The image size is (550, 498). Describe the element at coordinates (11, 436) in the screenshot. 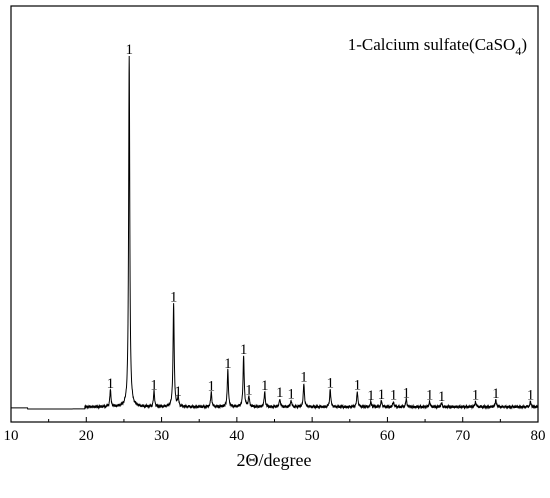

I see `x-tick-label: 10` at that location.